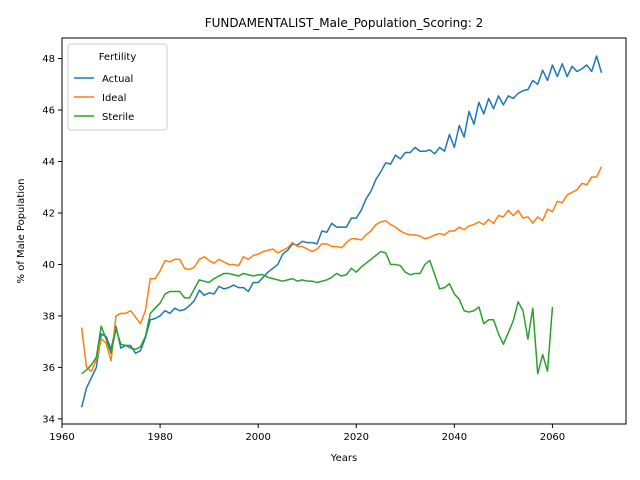  I want to click on y-axis: 34 36 38 40 42 44 46 48, so click(52, 239).